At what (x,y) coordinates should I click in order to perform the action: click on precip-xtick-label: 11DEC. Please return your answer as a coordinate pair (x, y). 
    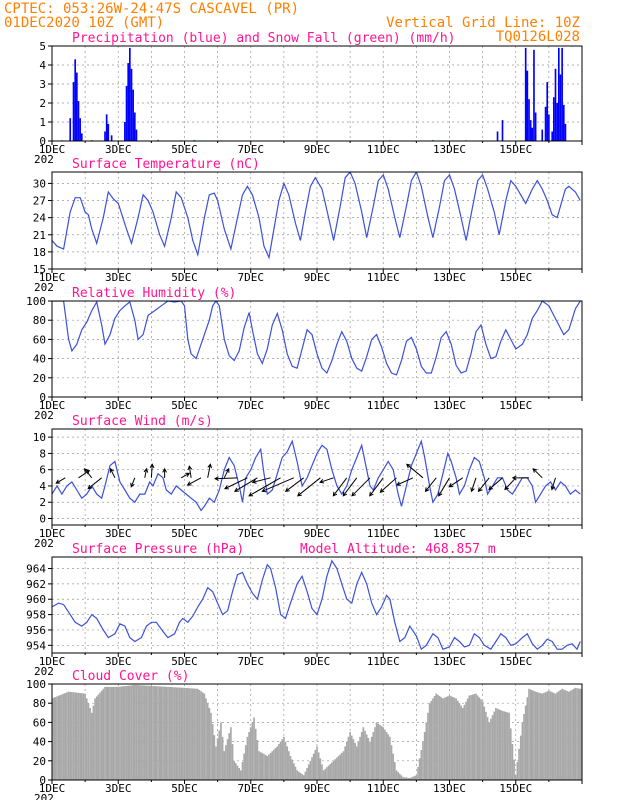
    Looking at the image, I should click on (383, 149).